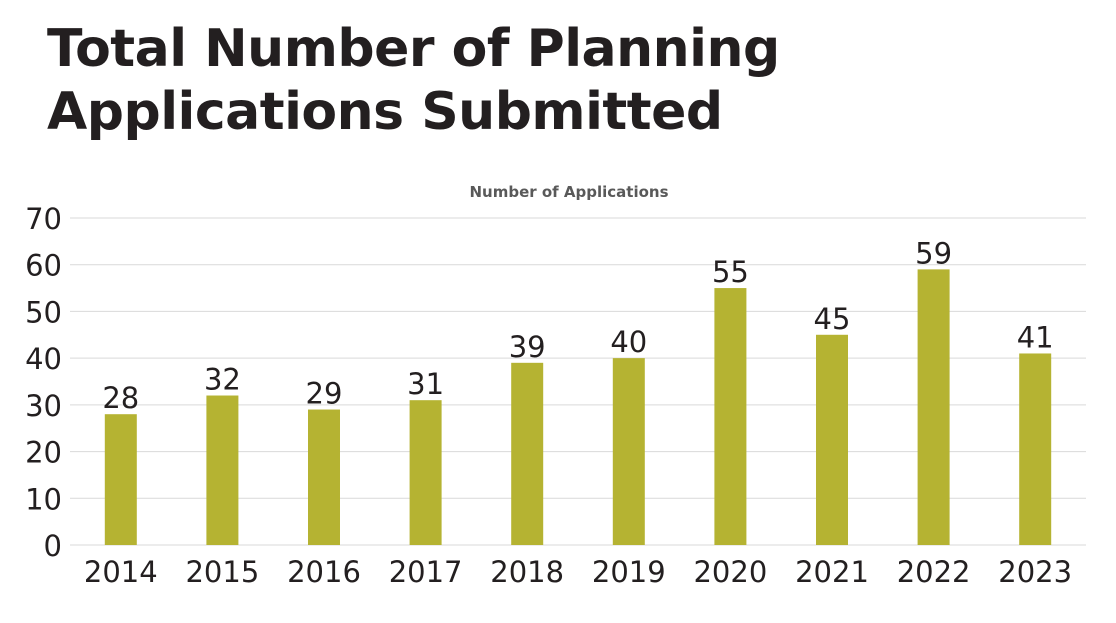  Describe the element at coordinates (628, 342) in the screenshot. I see `data-label-2019: 40` at that location.